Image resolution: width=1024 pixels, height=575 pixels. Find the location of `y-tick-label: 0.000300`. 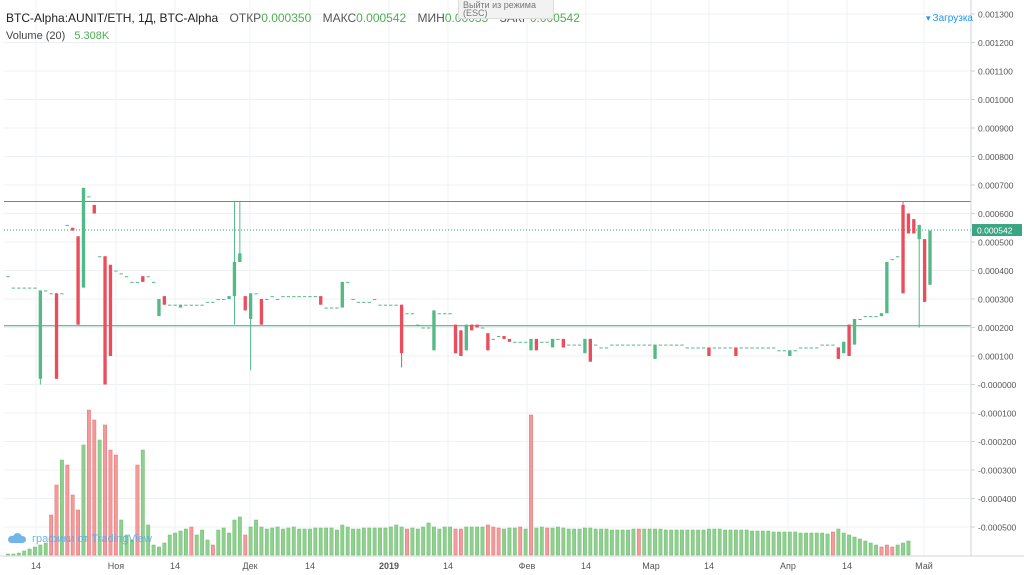

y-tick-label: 0.000300 is located at coordinates (996, 300).